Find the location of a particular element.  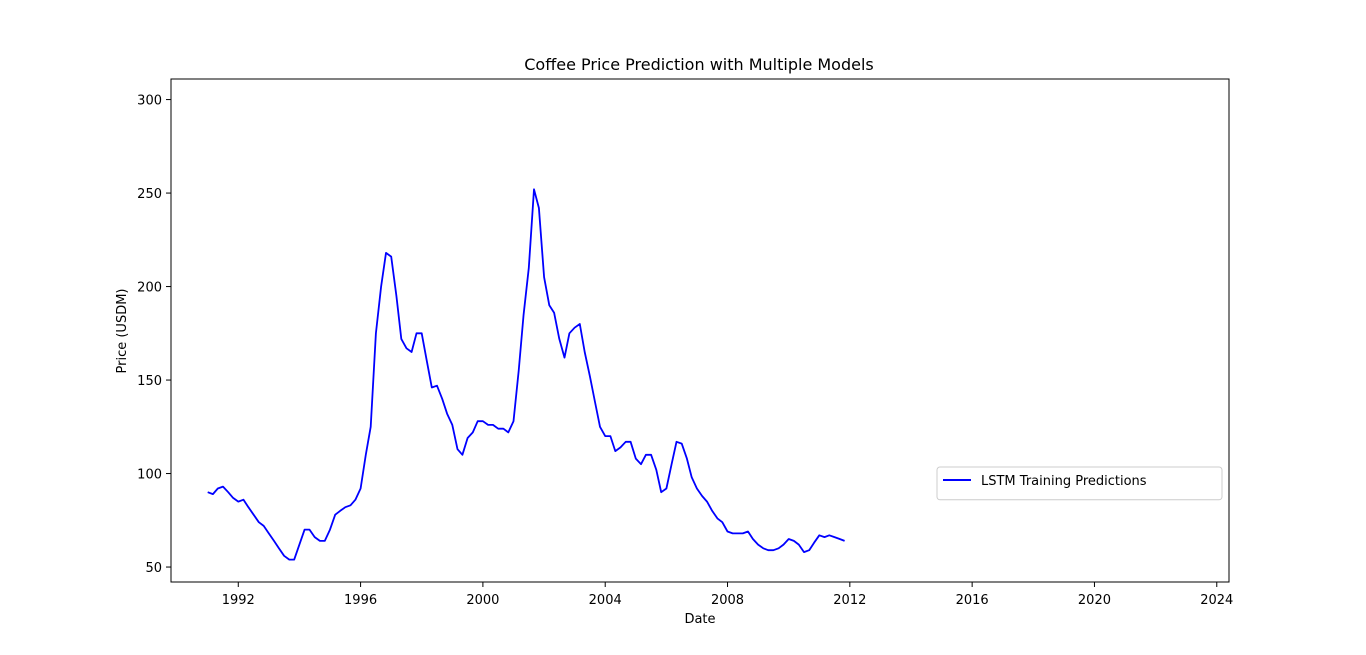

y-axis: 50 100 150 200 250 300 is located at coordinates (154, 335).